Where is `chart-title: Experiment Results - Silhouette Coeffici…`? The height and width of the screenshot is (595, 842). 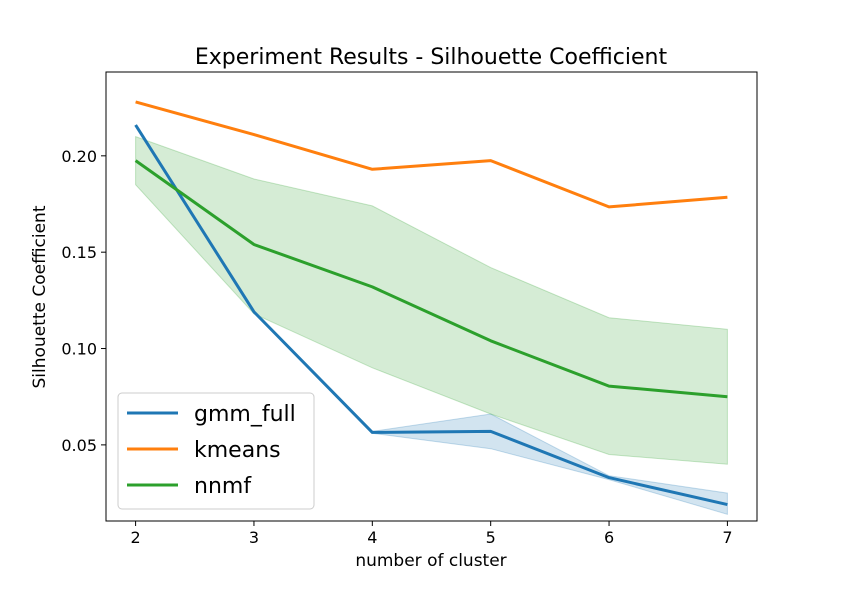
chart-title: Experiment Results - Silhouette Coeffici… is located at coordinates (431, 57).